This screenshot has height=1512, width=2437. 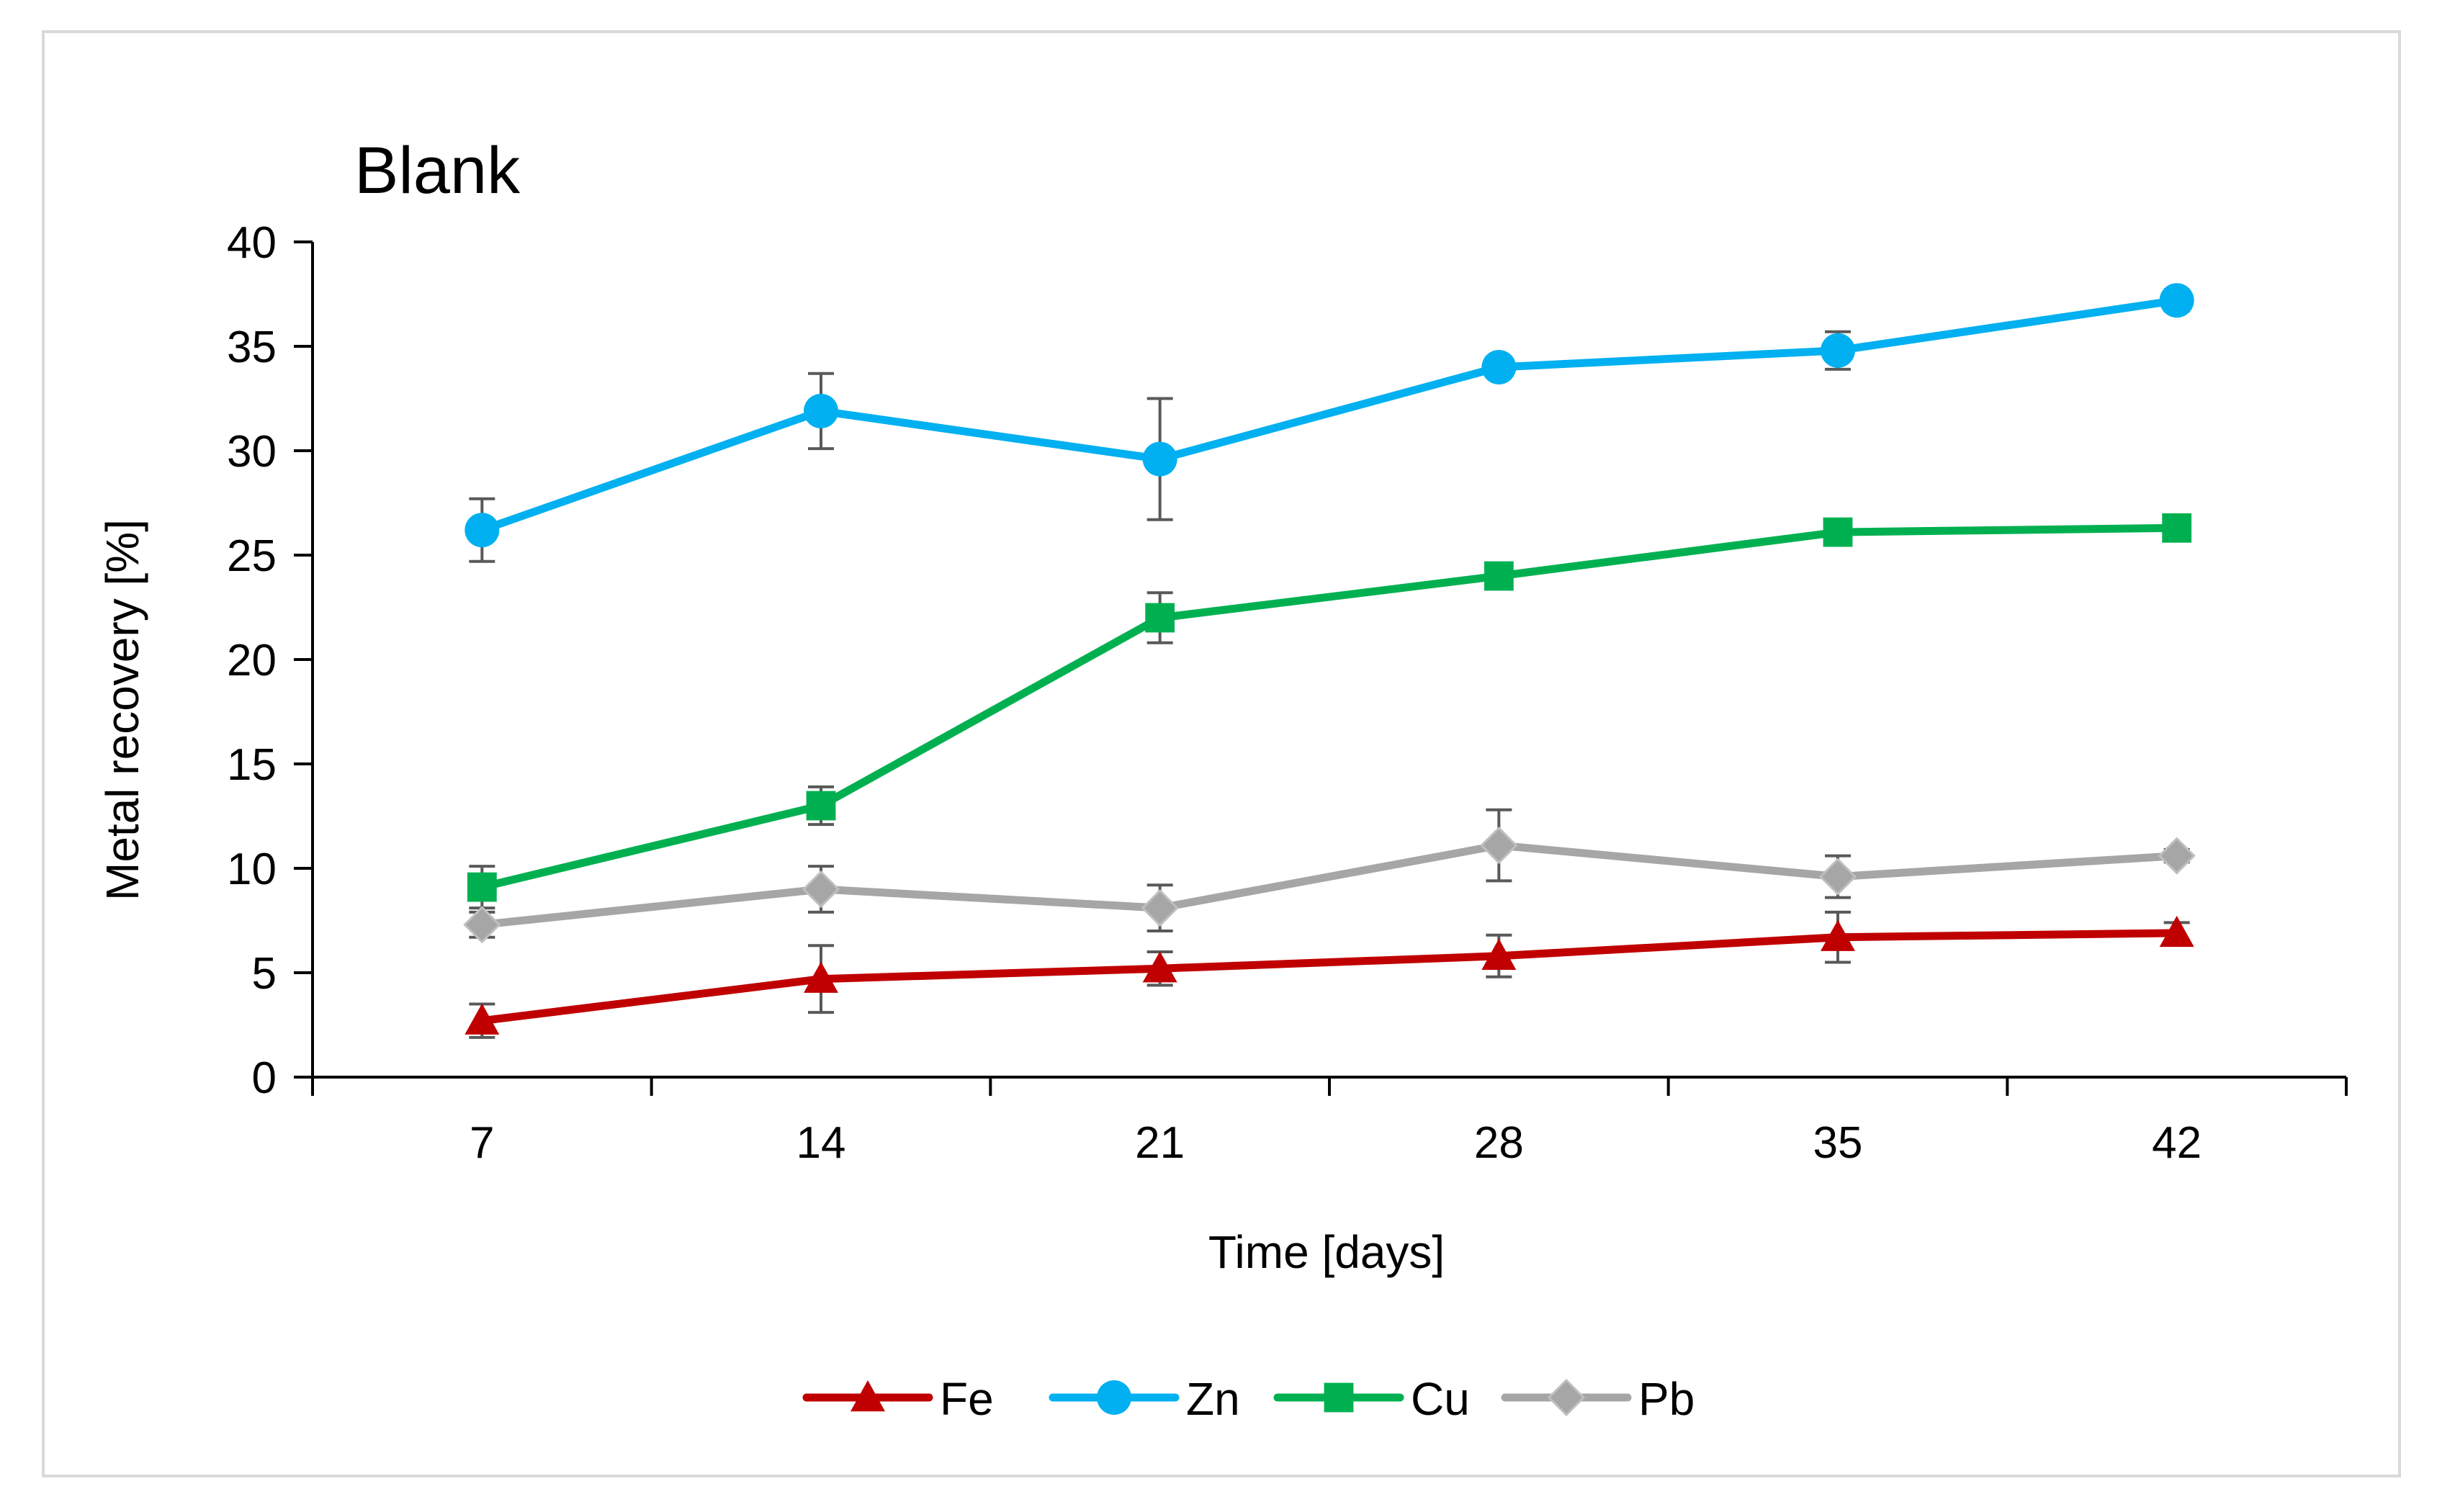 I want to click on legend-item-cu: Cu, so click(x=1371, y=1399).